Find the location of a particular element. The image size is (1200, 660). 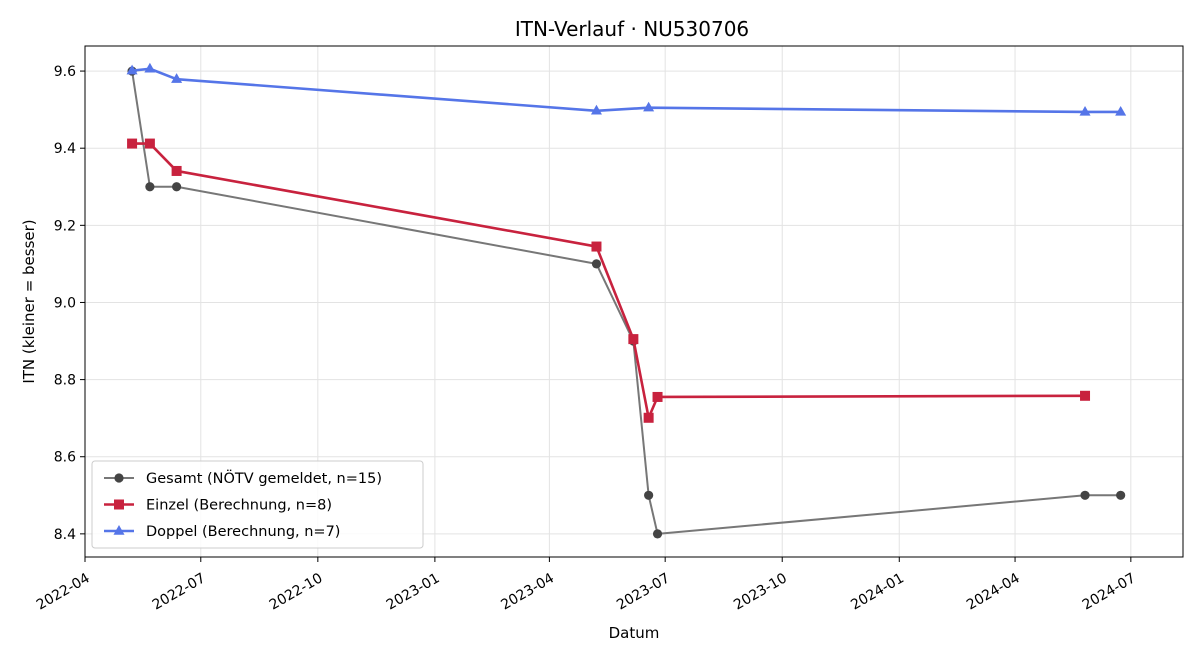

x-tick-label: 2022-07 is located at coordinates (179, 591).